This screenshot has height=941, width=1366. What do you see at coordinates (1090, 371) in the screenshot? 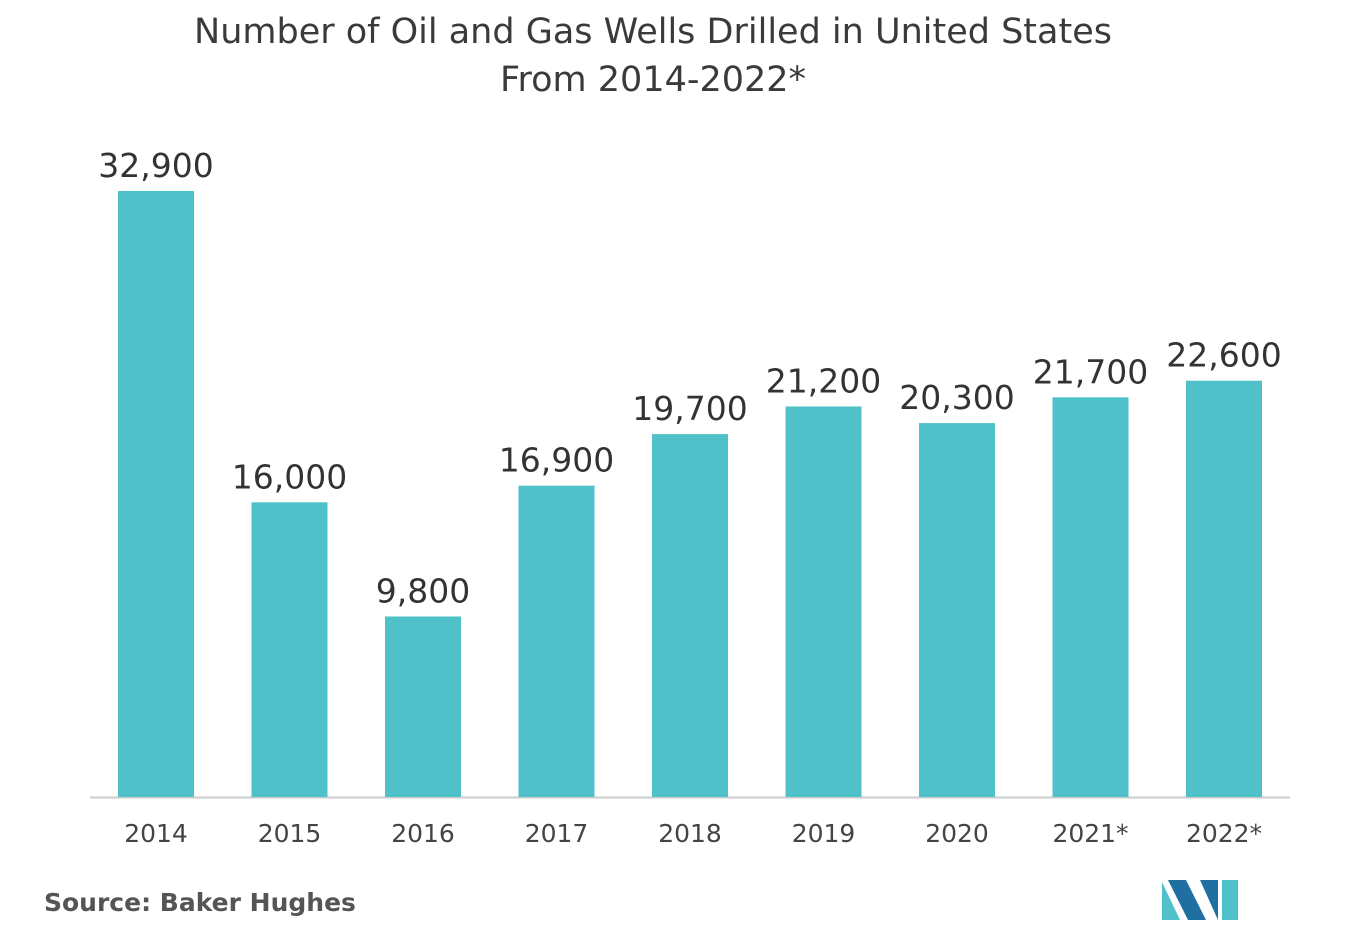
I see `data-label: 21,700` at bounding box center [1090, 371].